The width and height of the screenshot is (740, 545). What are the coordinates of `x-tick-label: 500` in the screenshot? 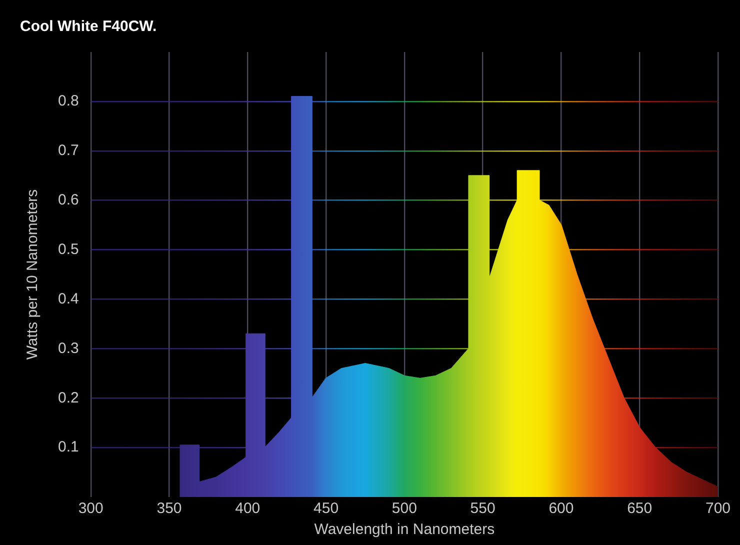 It's located at (404, 509).